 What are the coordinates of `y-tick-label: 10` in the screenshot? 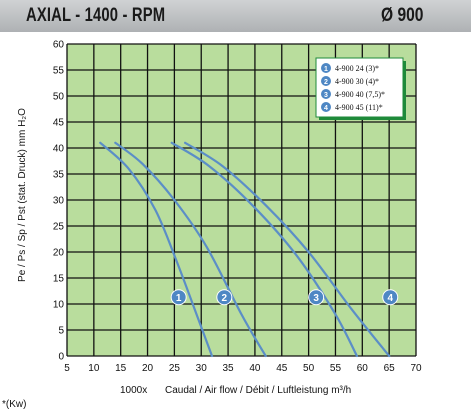 It's located at (59, 305).